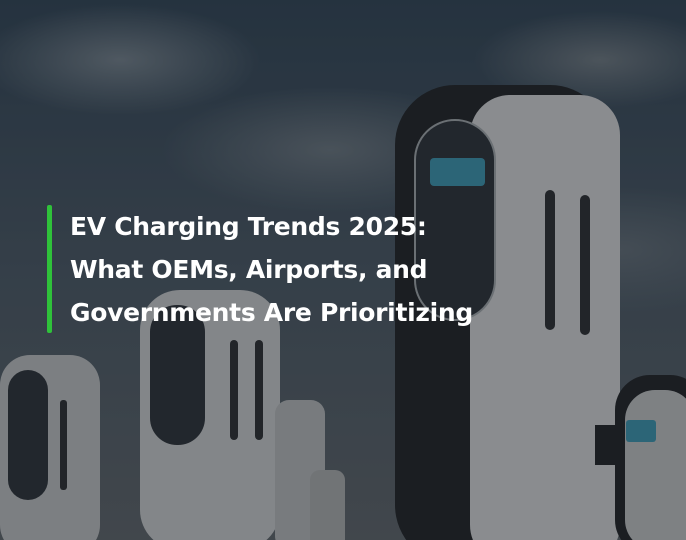 The width and height of the screenshot is (686, 540). I want to click on title-line: EV Charging Trends 2025:, so click(248, 226).